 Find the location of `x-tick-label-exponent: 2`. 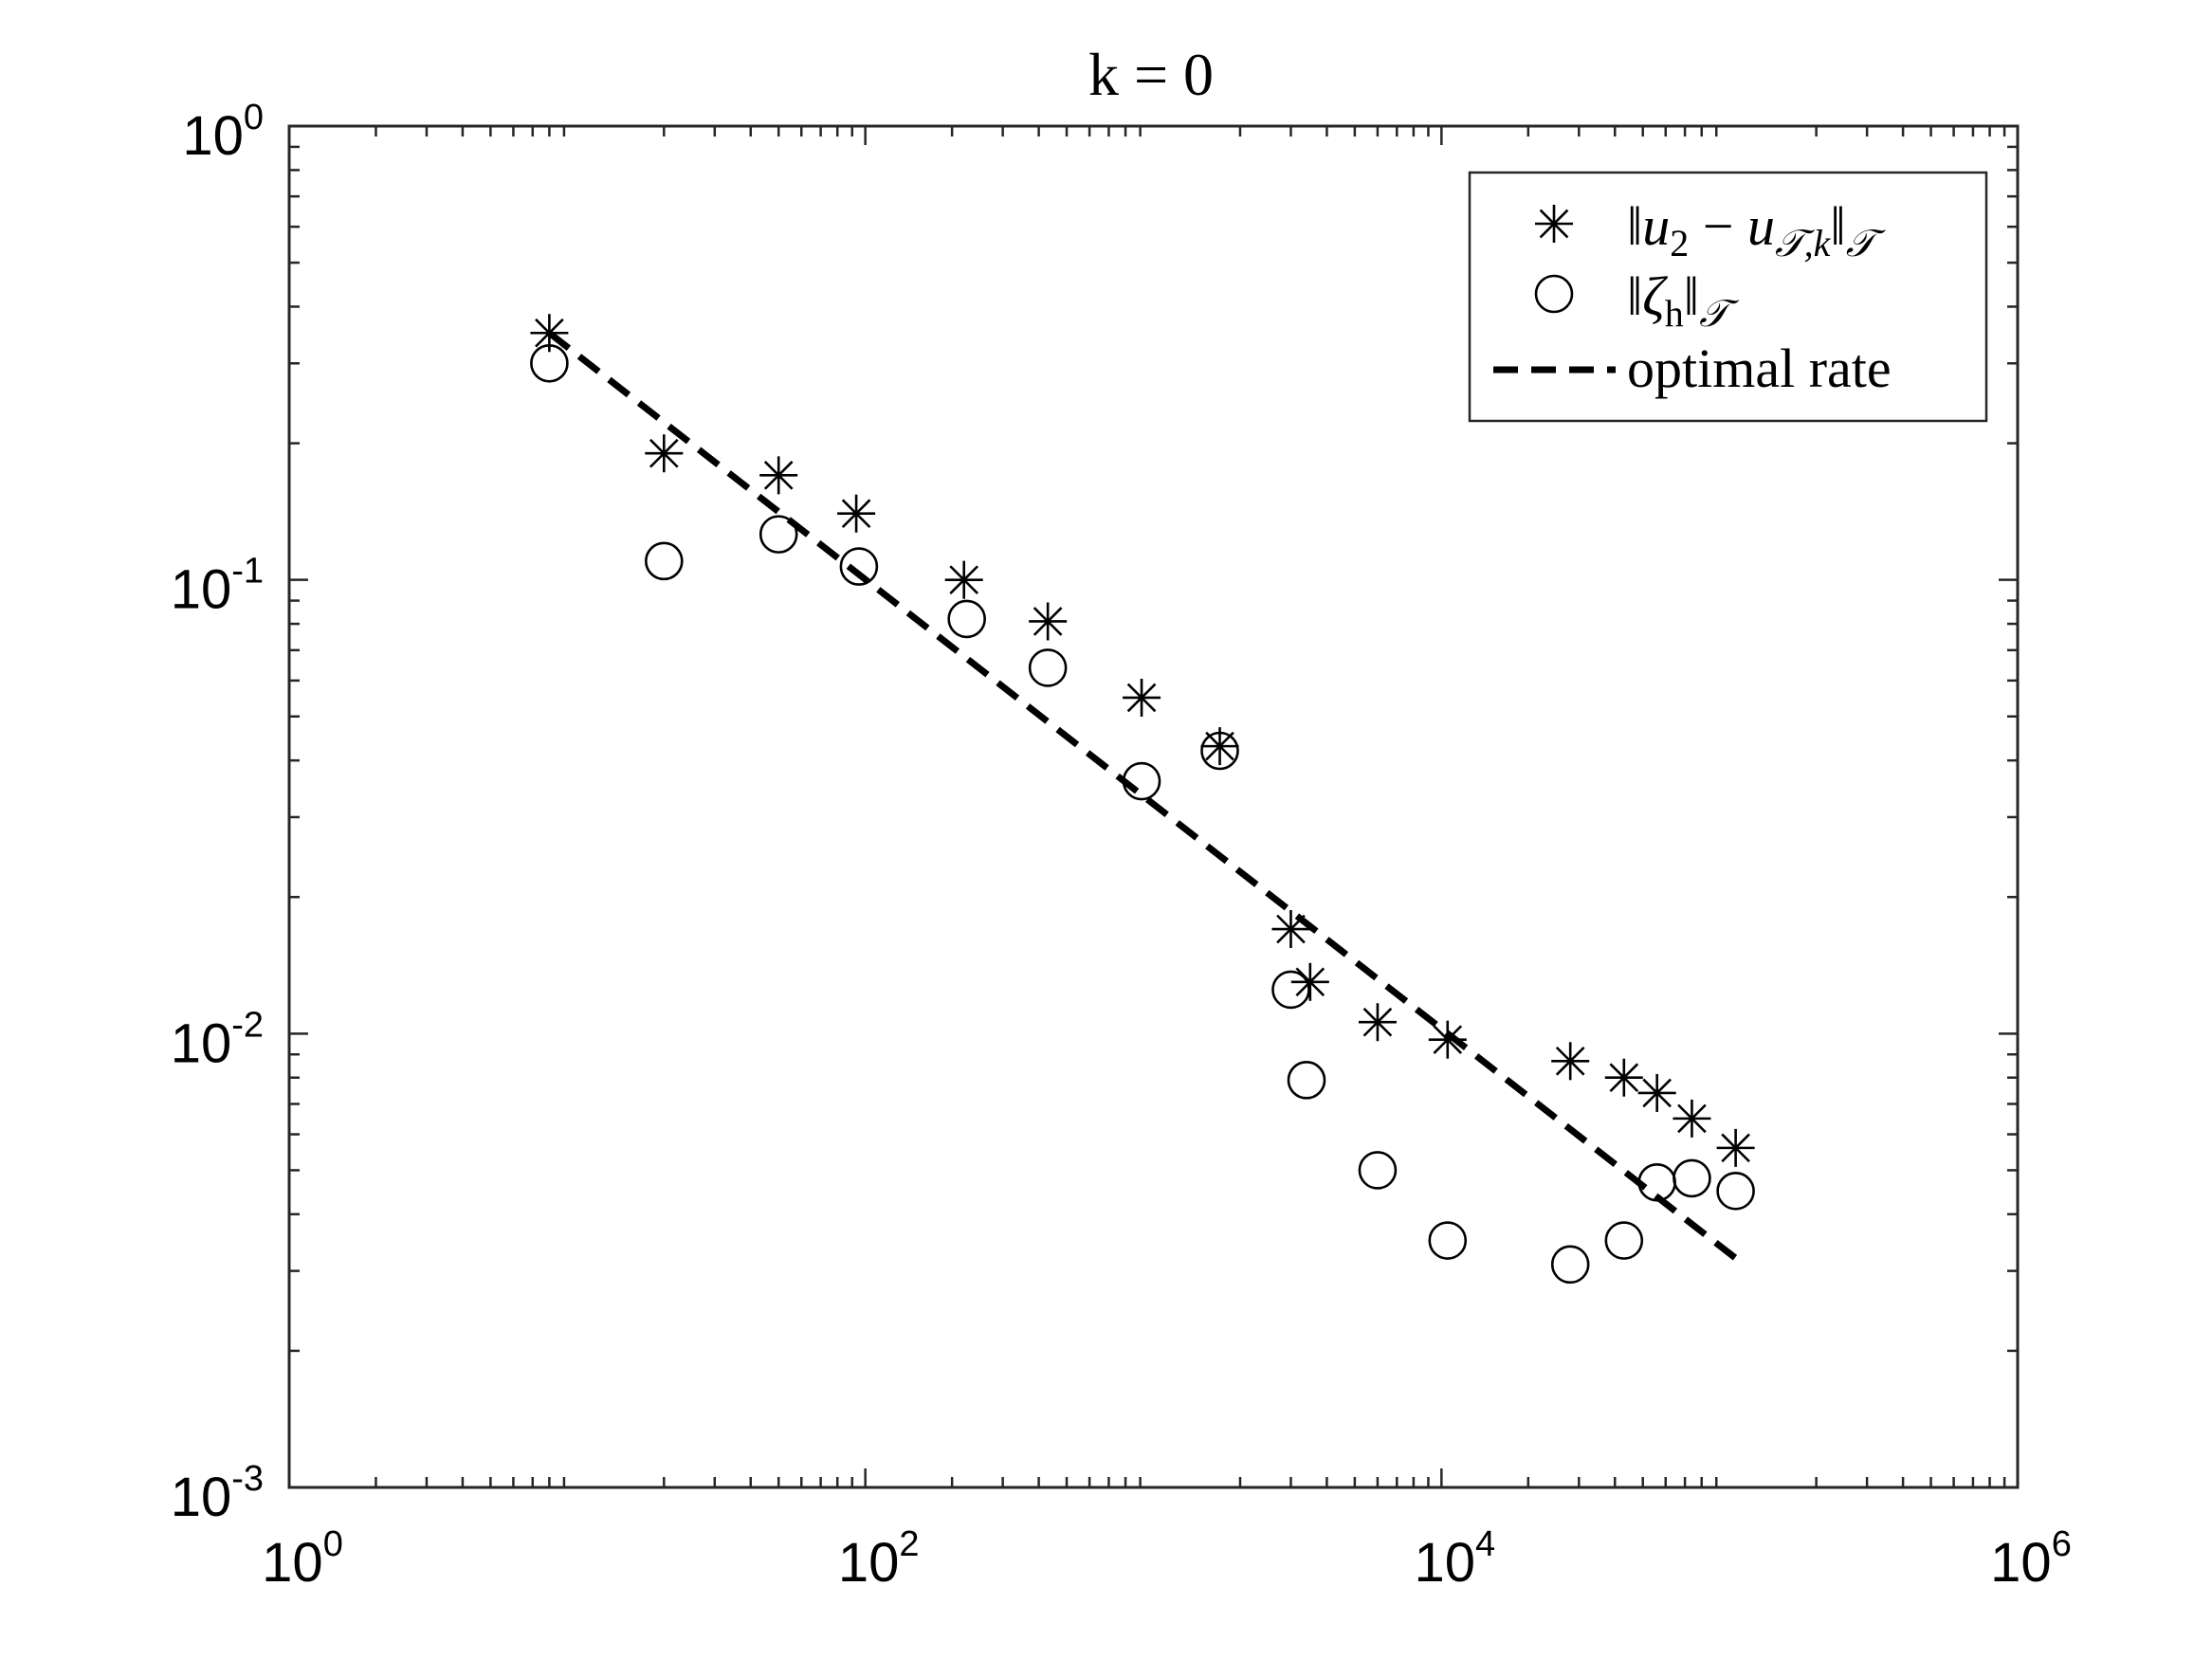

x-tick-label-exponent: 2 is located at coordinates (909, 1544).